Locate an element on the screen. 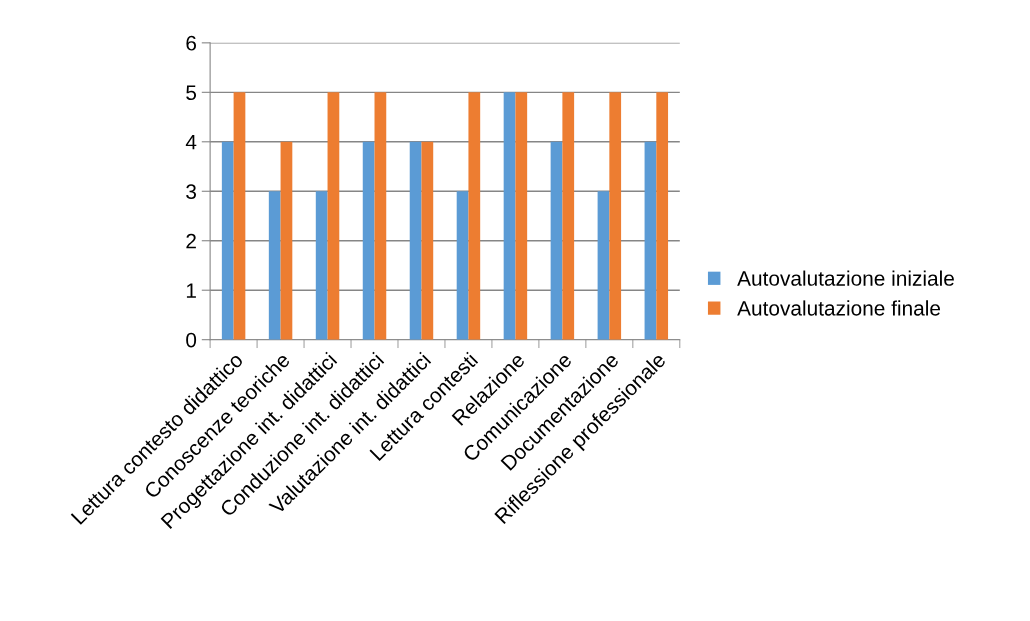  y-tick-label: 1 is located at coordinates (191, 290).